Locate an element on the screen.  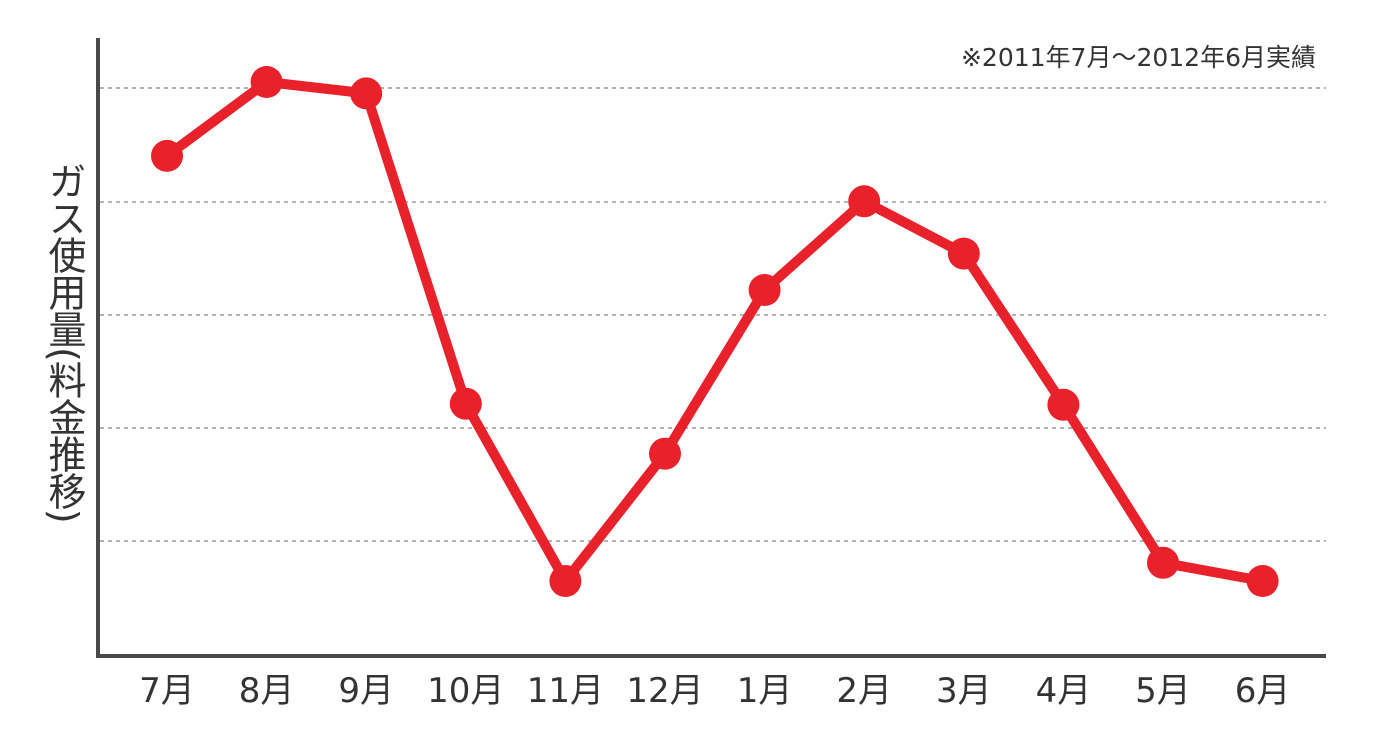
x-tick-label: 1月 is located at coordinates (765, 691).